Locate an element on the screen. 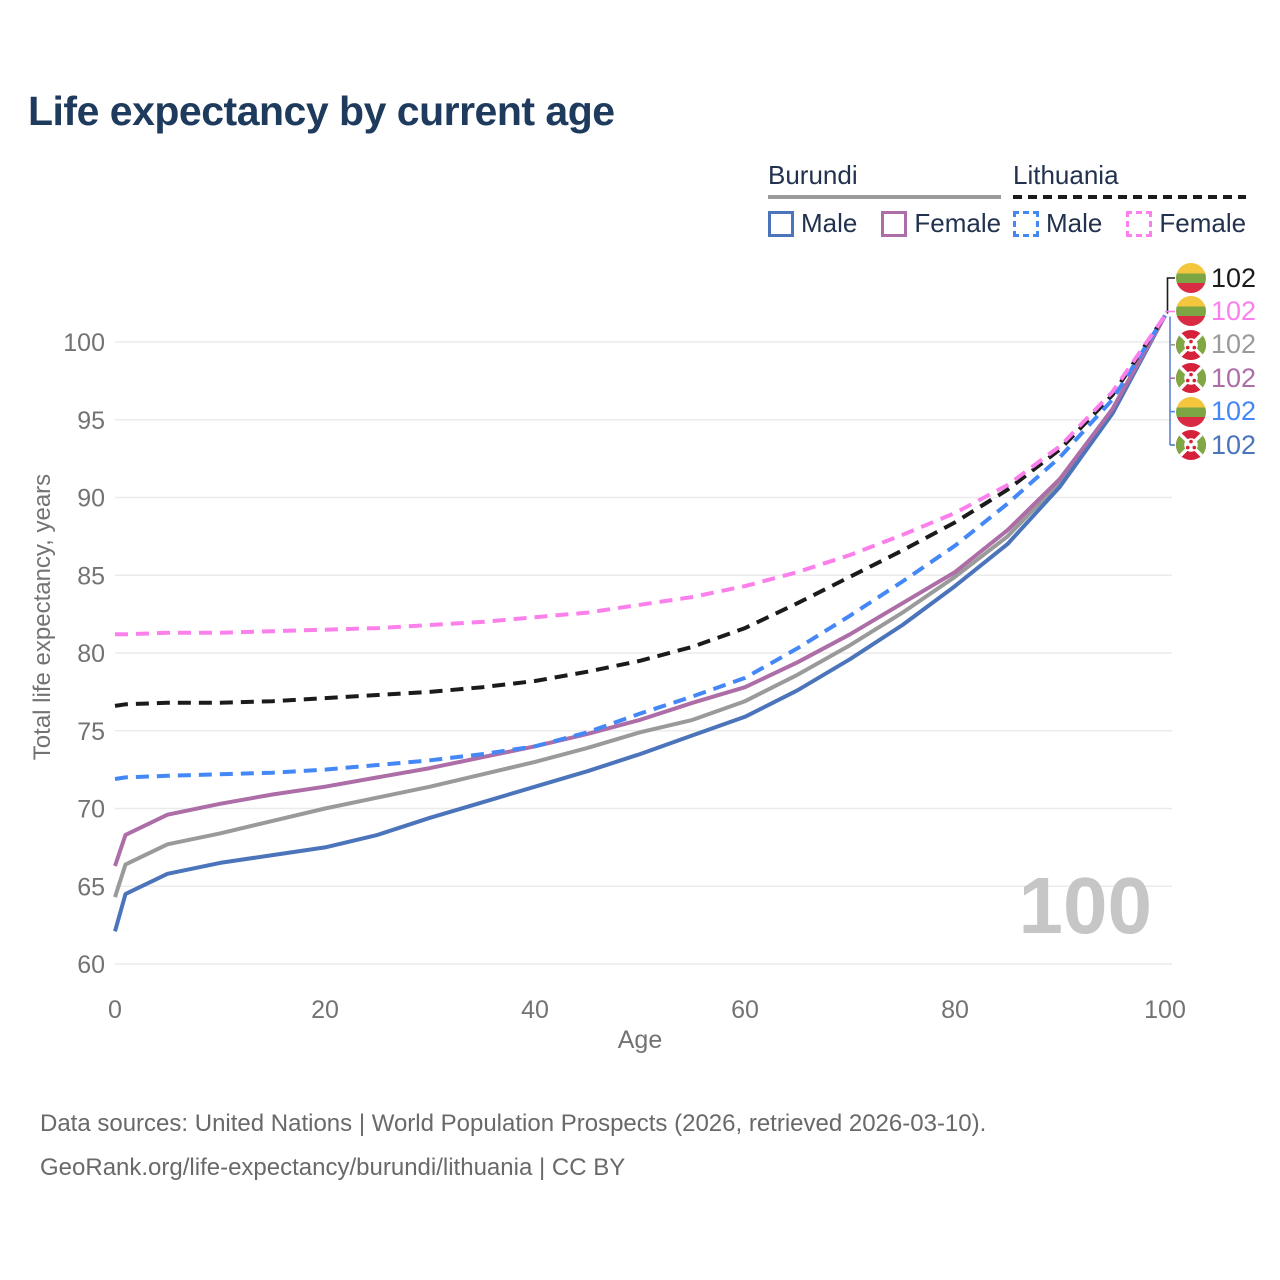 The height and width of the screenshot is (1280, 1280). x-tick-label: 100 is located at coordinates (1165, 1010).